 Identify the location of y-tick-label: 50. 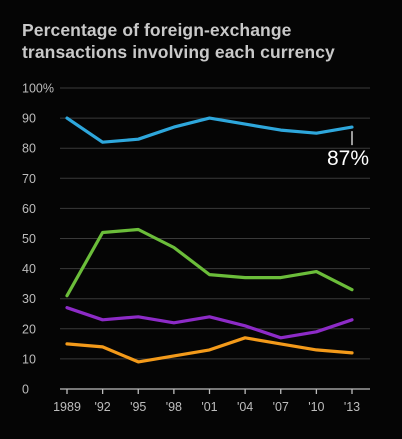
(29, 239).